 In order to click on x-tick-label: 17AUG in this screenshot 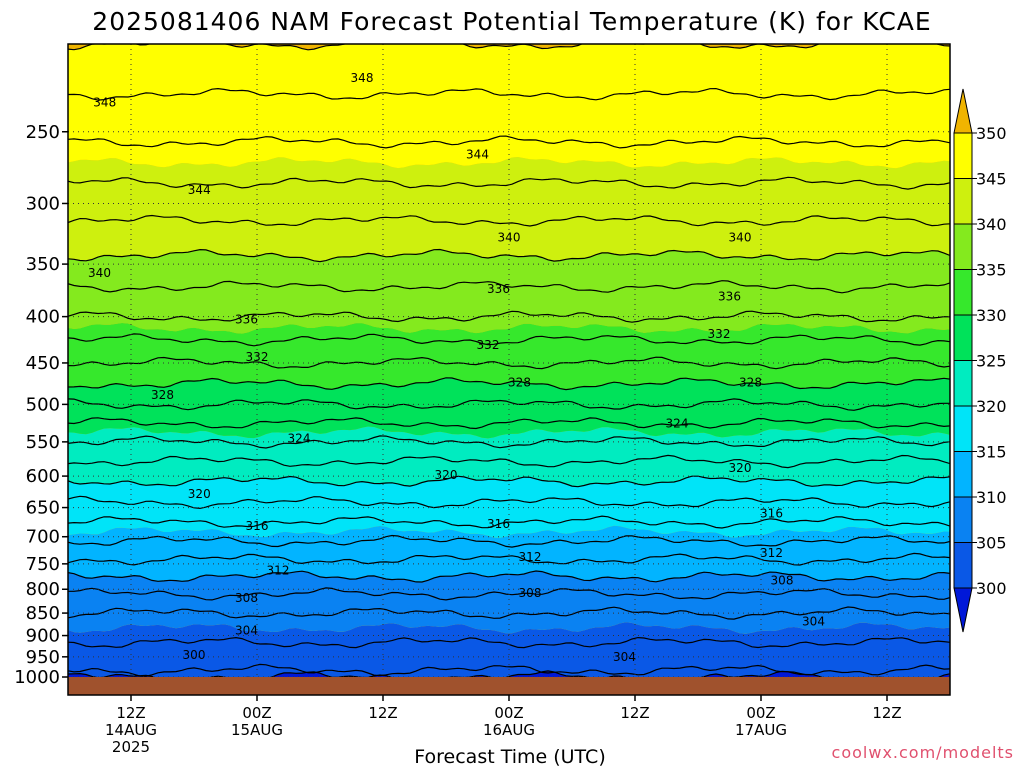, I will do `click(761, 730)`.